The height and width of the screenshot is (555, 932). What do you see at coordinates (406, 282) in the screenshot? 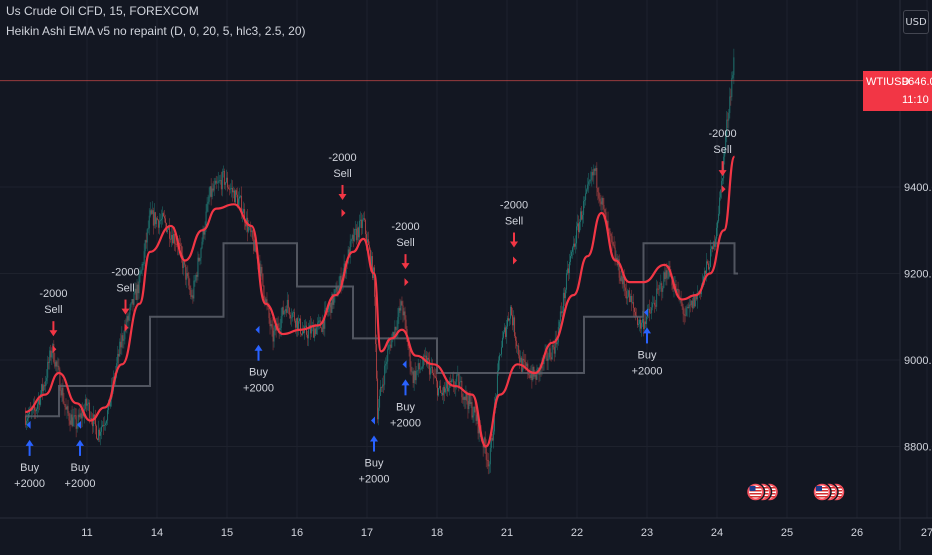
I see `sell-marker-icon` at bounding box center [406, 282].